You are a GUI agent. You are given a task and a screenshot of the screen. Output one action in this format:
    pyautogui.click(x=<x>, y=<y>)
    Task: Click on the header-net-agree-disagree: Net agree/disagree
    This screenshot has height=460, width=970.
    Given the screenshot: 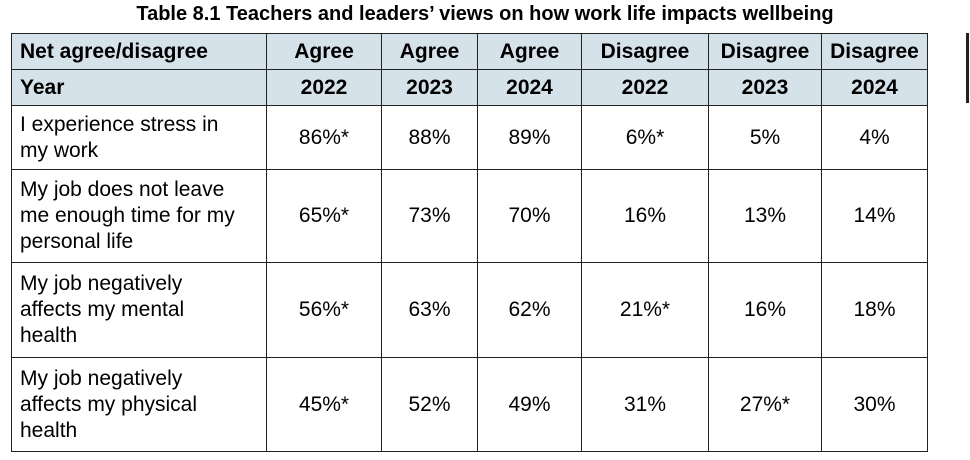 What is the action you would take?
    pyautogui.click(x=139, y=51)
    